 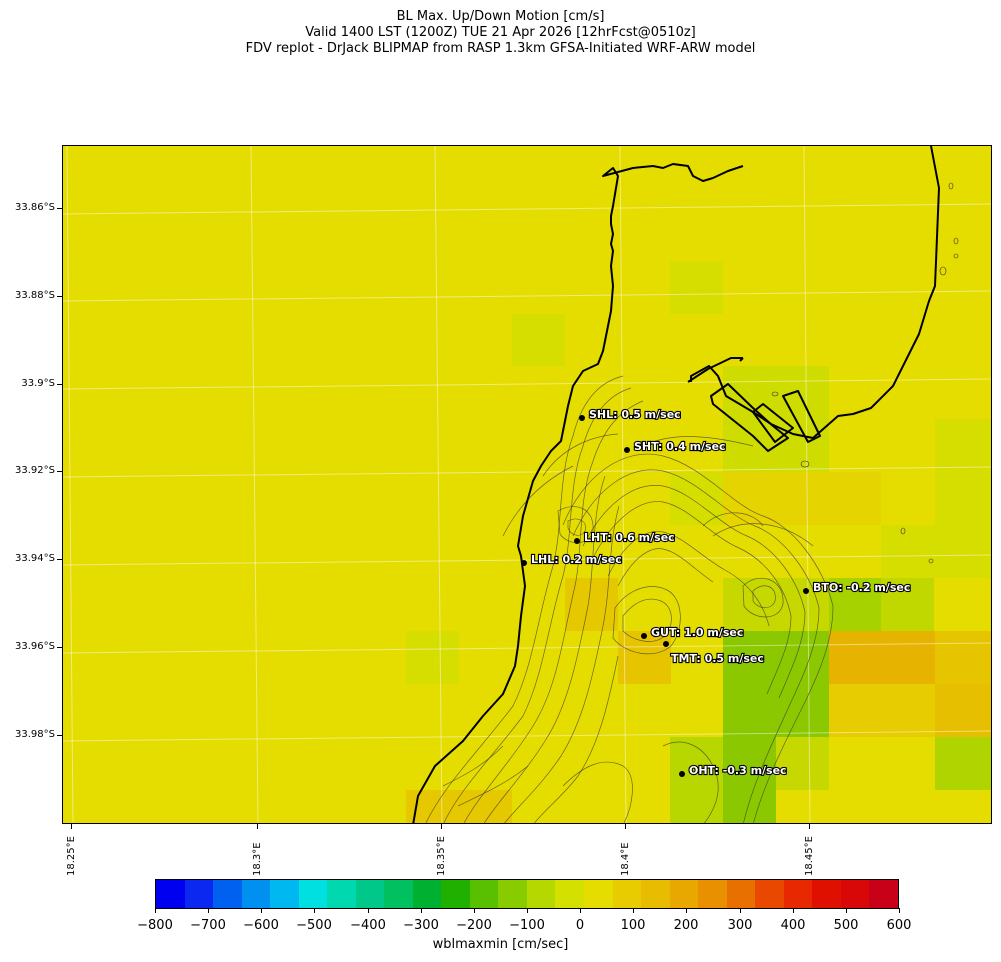 I want to click on colorbar-label: wblmaxmin [cm/sec], so click(x=500, y=944).